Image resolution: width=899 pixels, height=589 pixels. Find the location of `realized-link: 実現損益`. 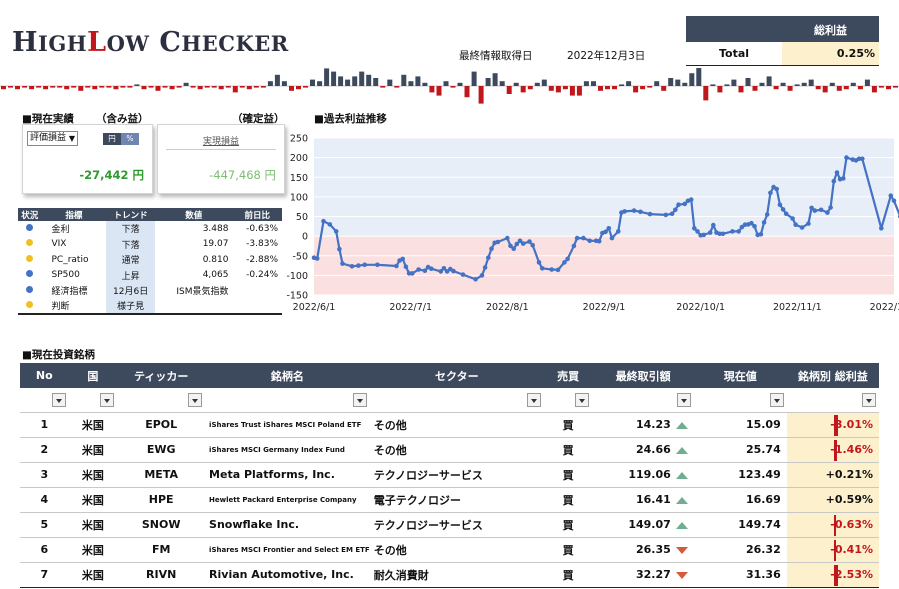

realized-link: 実現損益 is located at coordinates (220, 142).